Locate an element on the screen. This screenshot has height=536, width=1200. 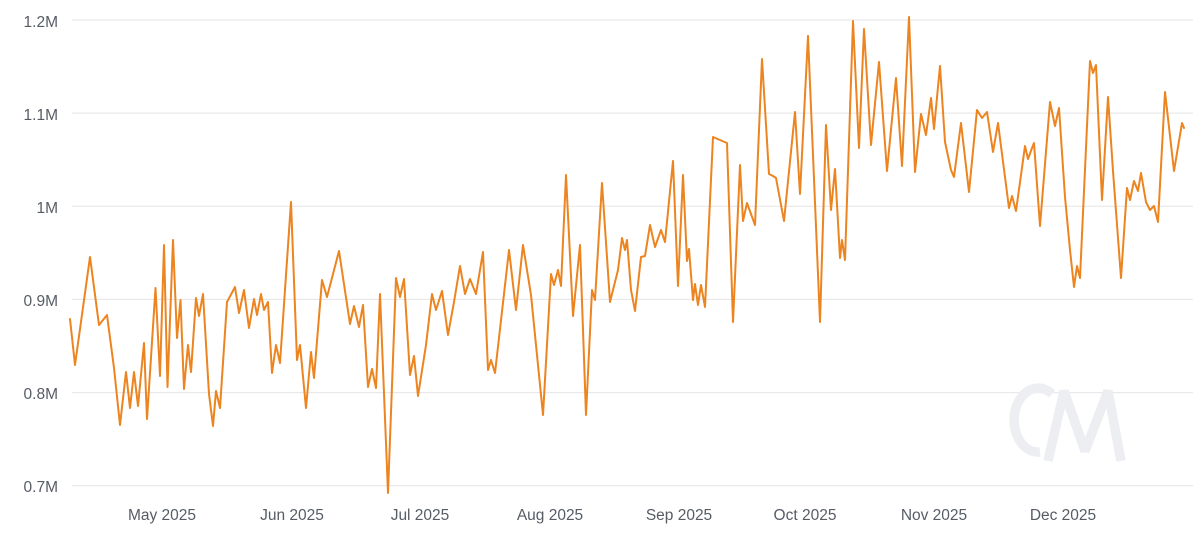
svg-text: 0.9M is located at coordinates (41, 301).